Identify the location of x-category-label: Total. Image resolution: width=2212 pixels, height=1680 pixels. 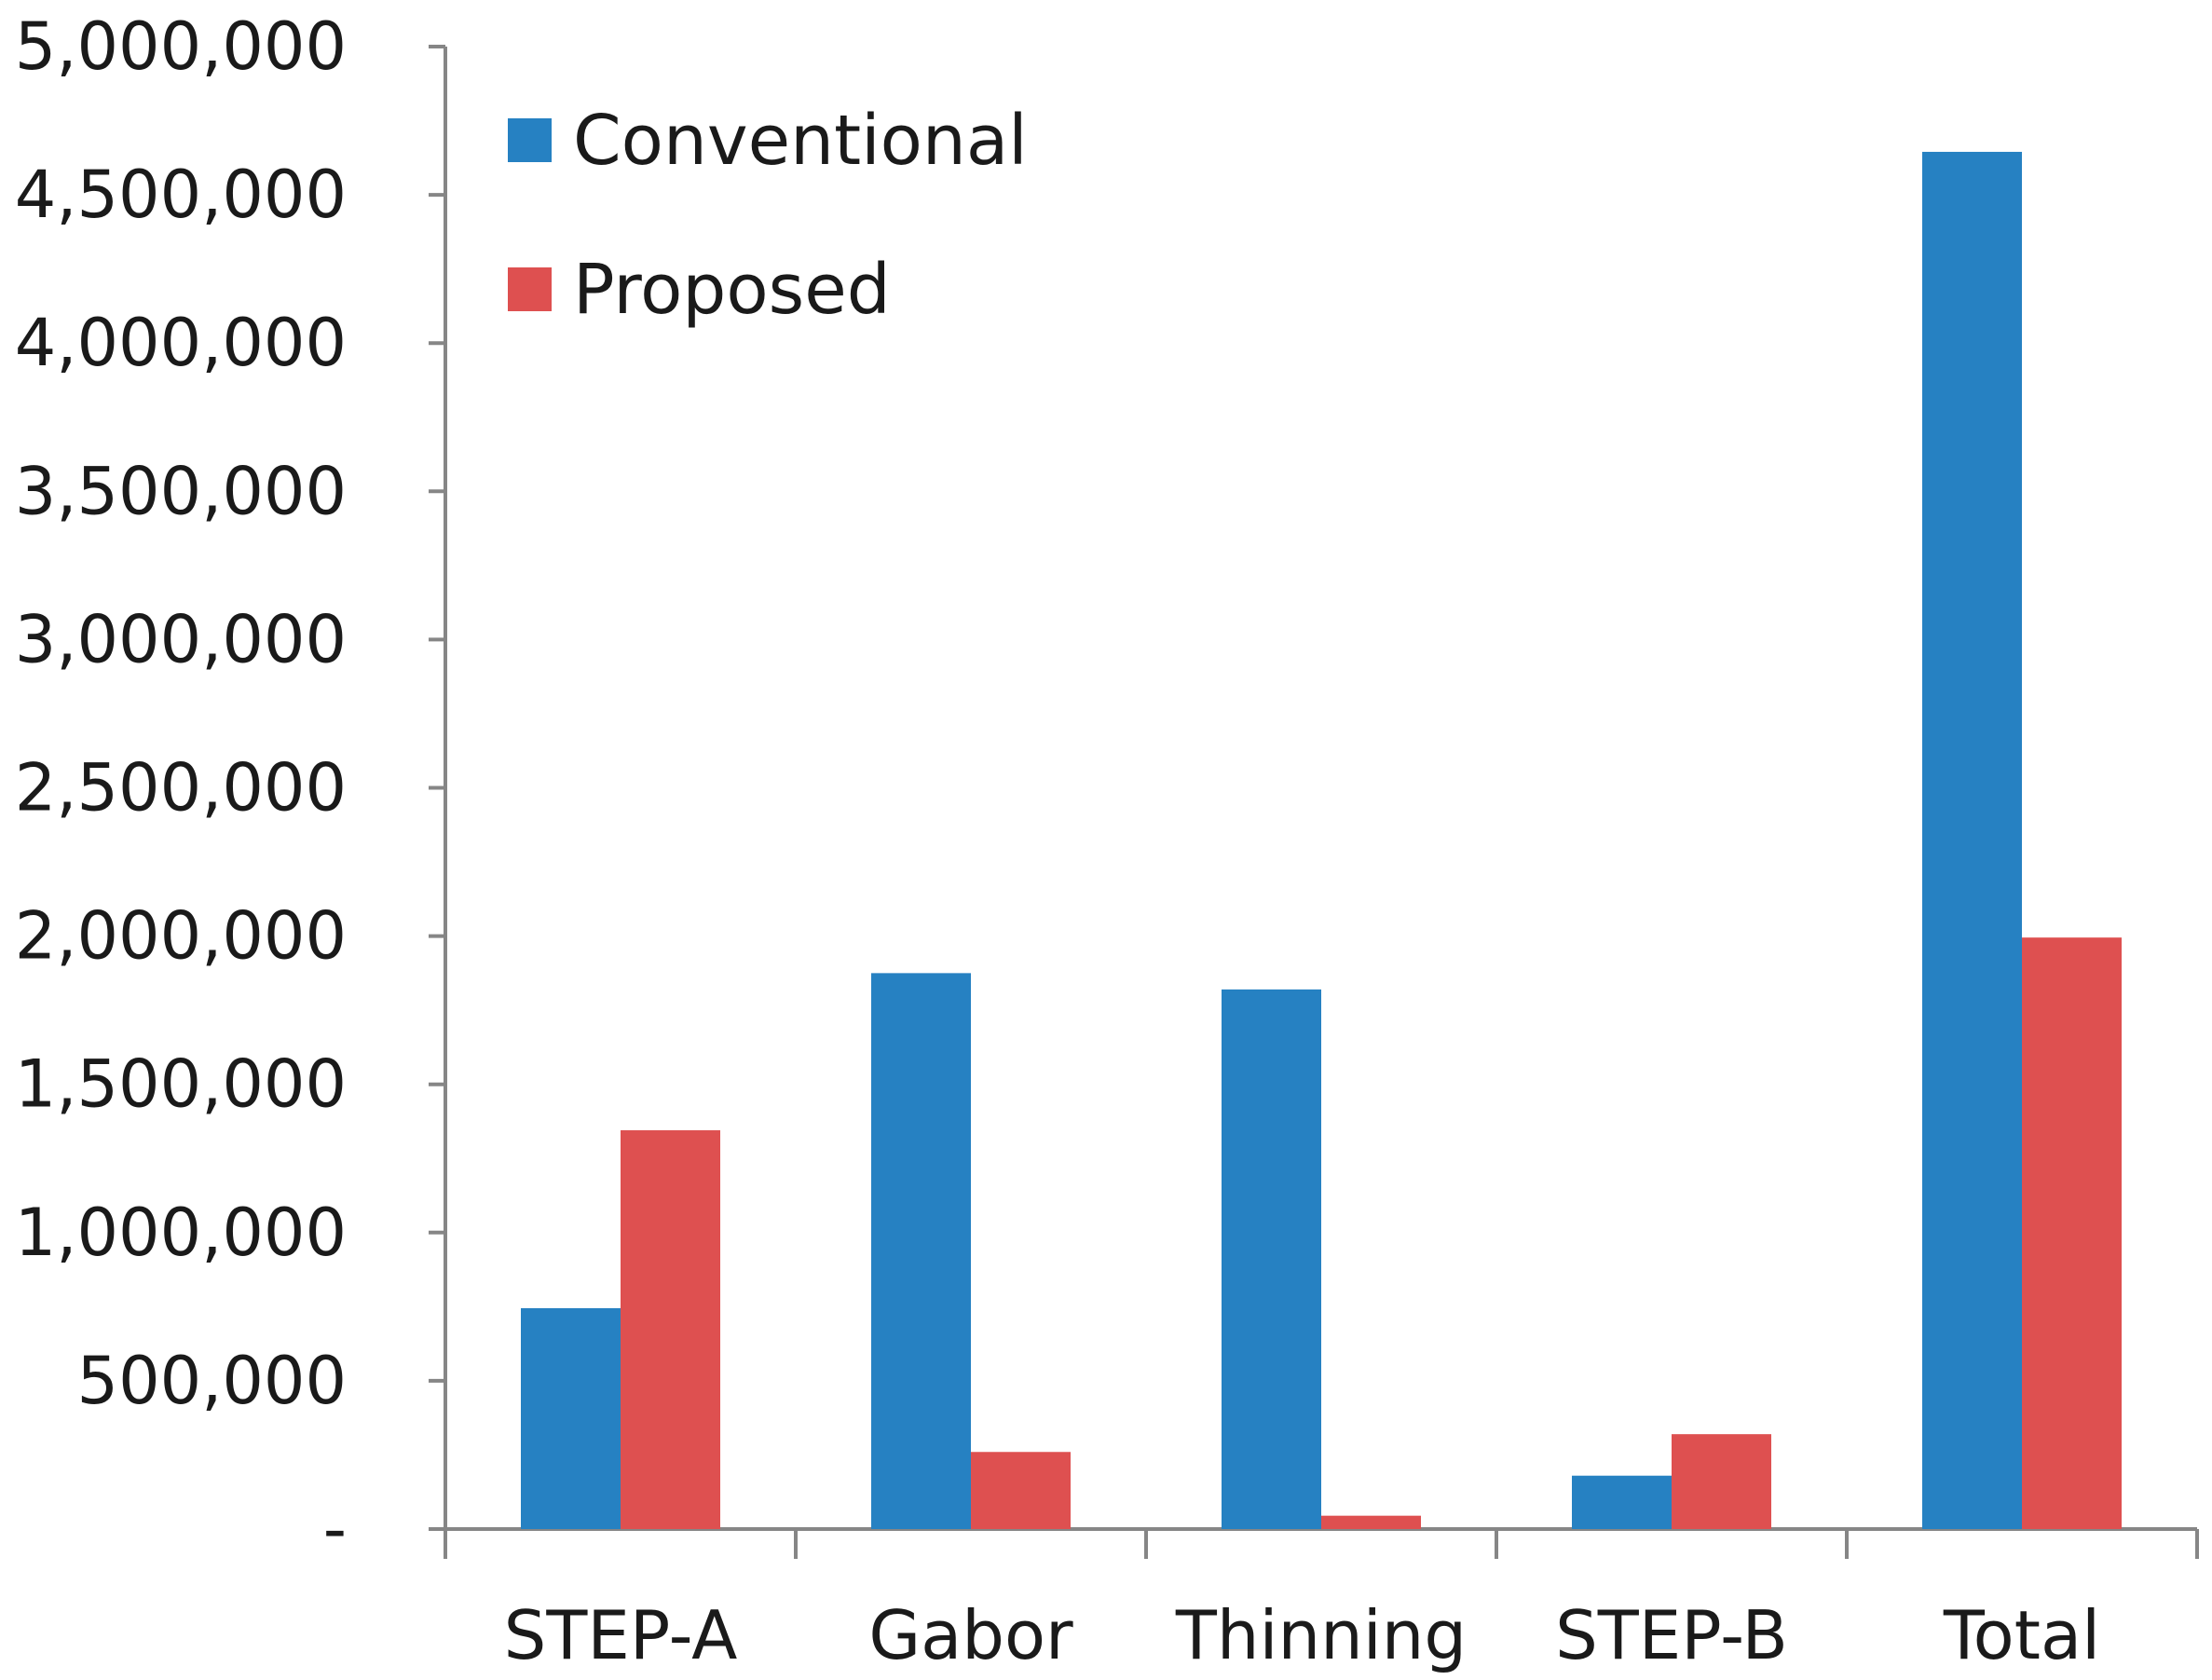
(2021, 1635).